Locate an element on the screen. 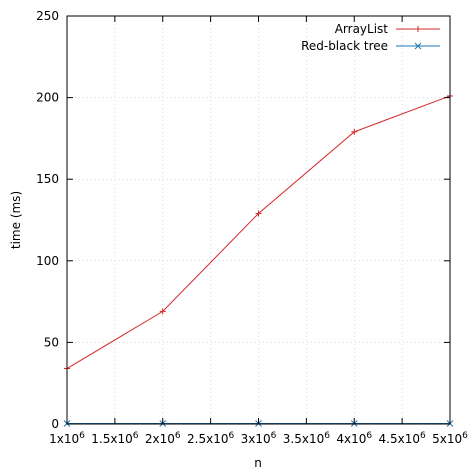  y-tick-labels: 0 50 100 150 200 250 is located at coordinates (47, 220).